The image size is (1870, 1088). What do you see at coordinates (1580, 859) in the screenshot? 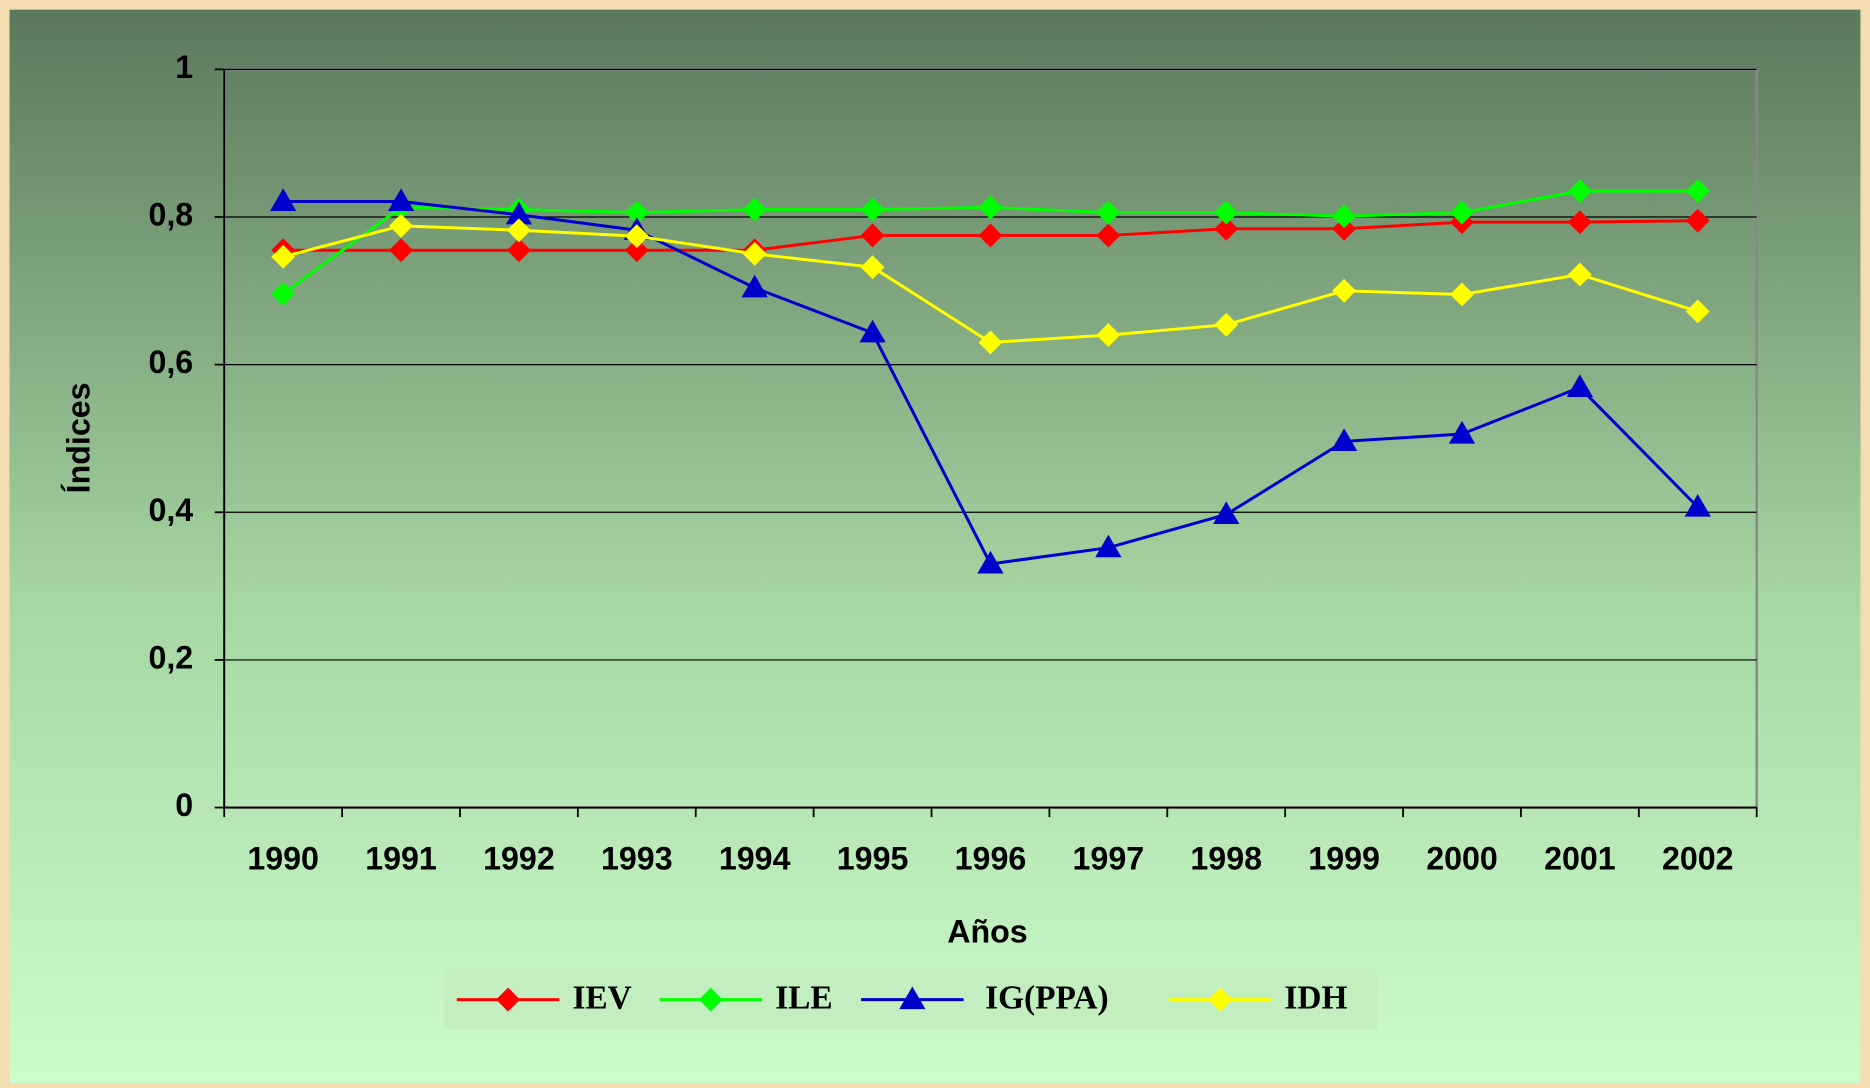
I see `x-tick-label: 2001` at bounding box center [1580, 859].